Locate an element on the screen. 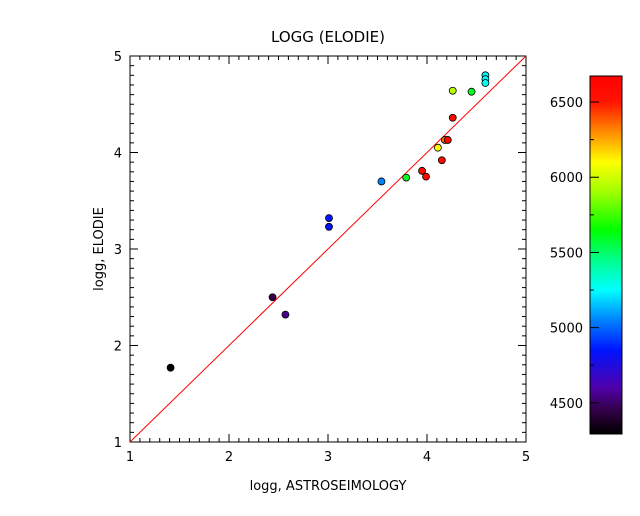 This screenshot has height=516, width=640. chart-title: LOGG (ELODIE) is located at coordinates (328, 37).